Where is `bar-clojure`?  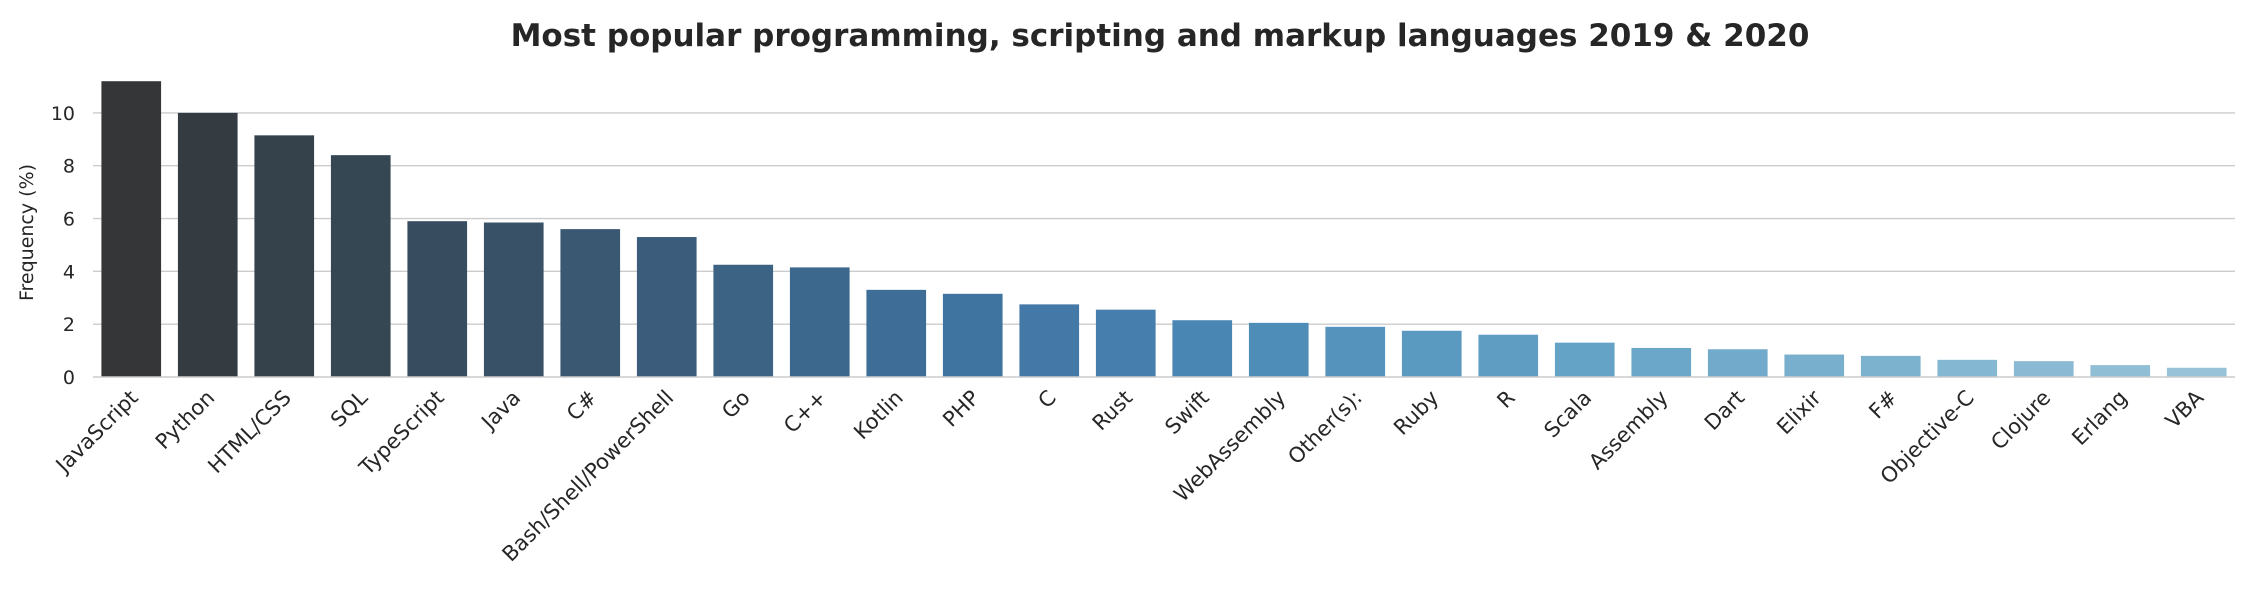 bar-clojure is located at coordinates (2043, 369).